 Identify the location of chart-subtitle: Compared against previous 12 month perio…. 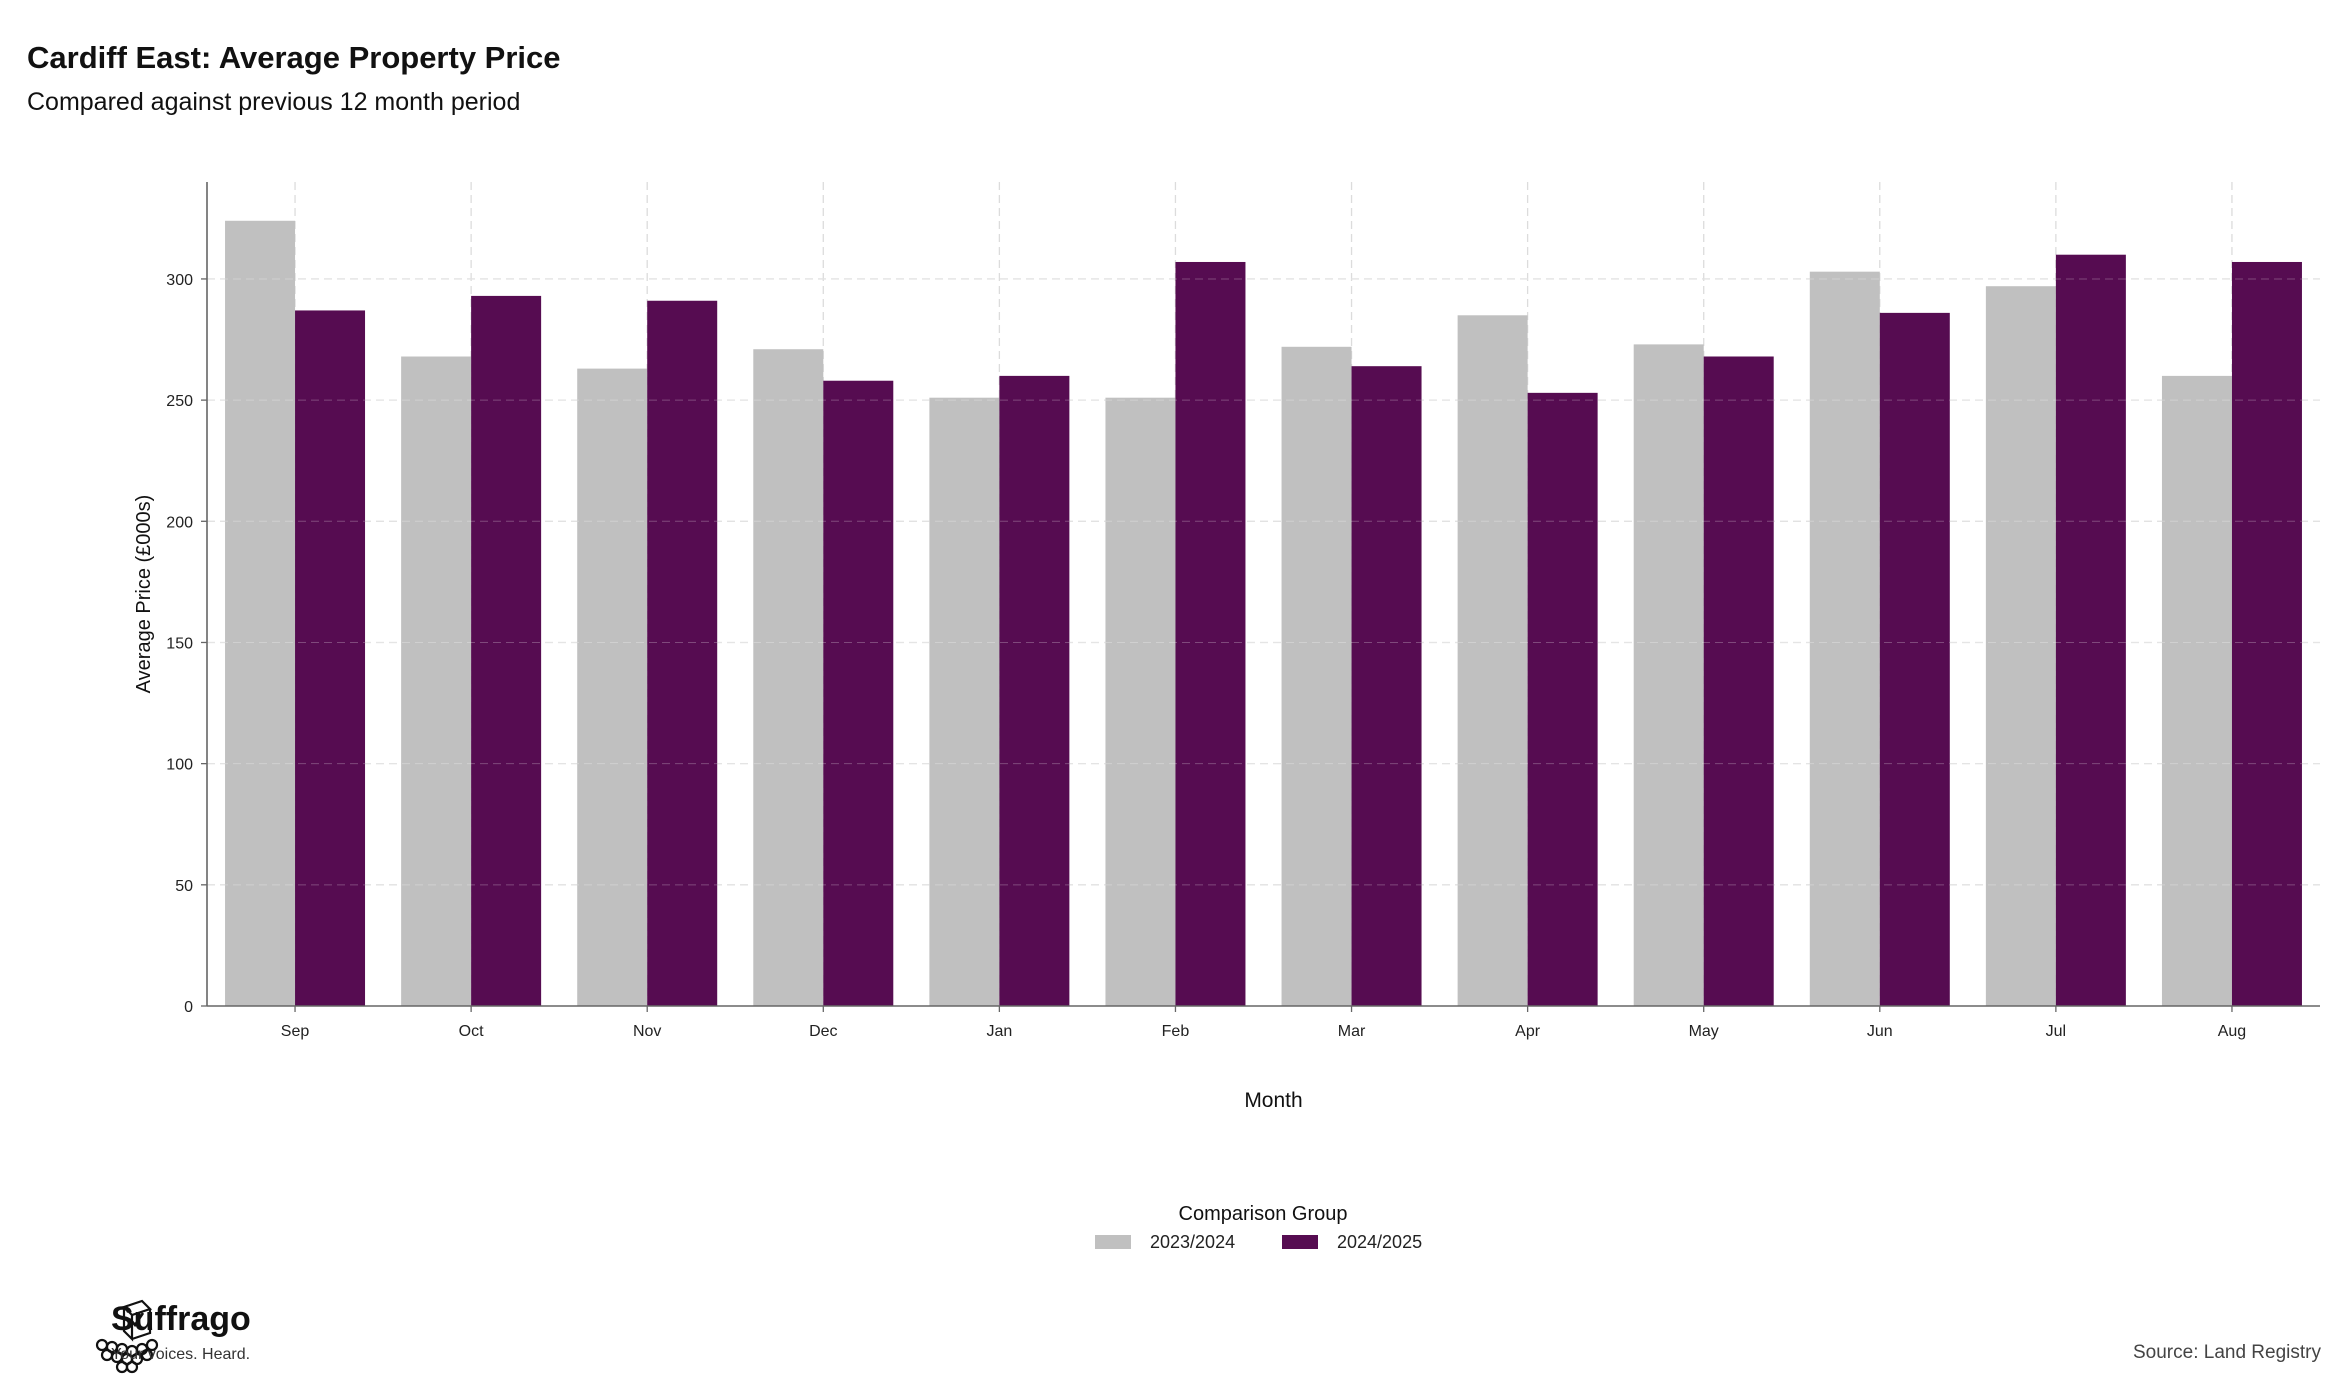
(274, 102).